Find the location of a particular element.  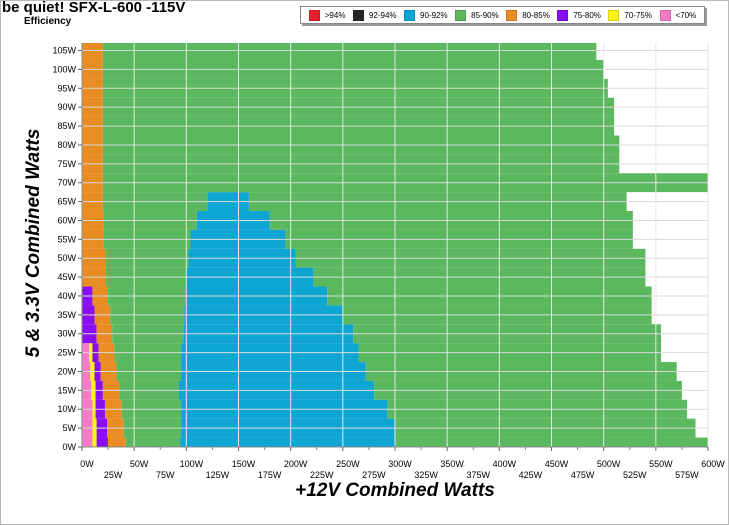

chart-subtitle: Efficiency is located at coordinates (48, 21).